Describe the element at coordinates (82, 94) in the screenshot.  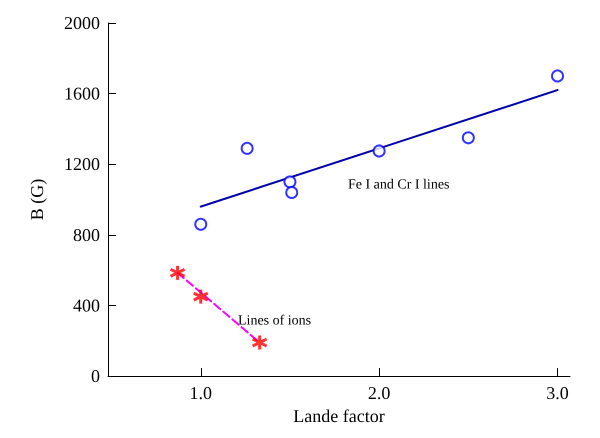
I see `y-tick-label: 1600` at that location.